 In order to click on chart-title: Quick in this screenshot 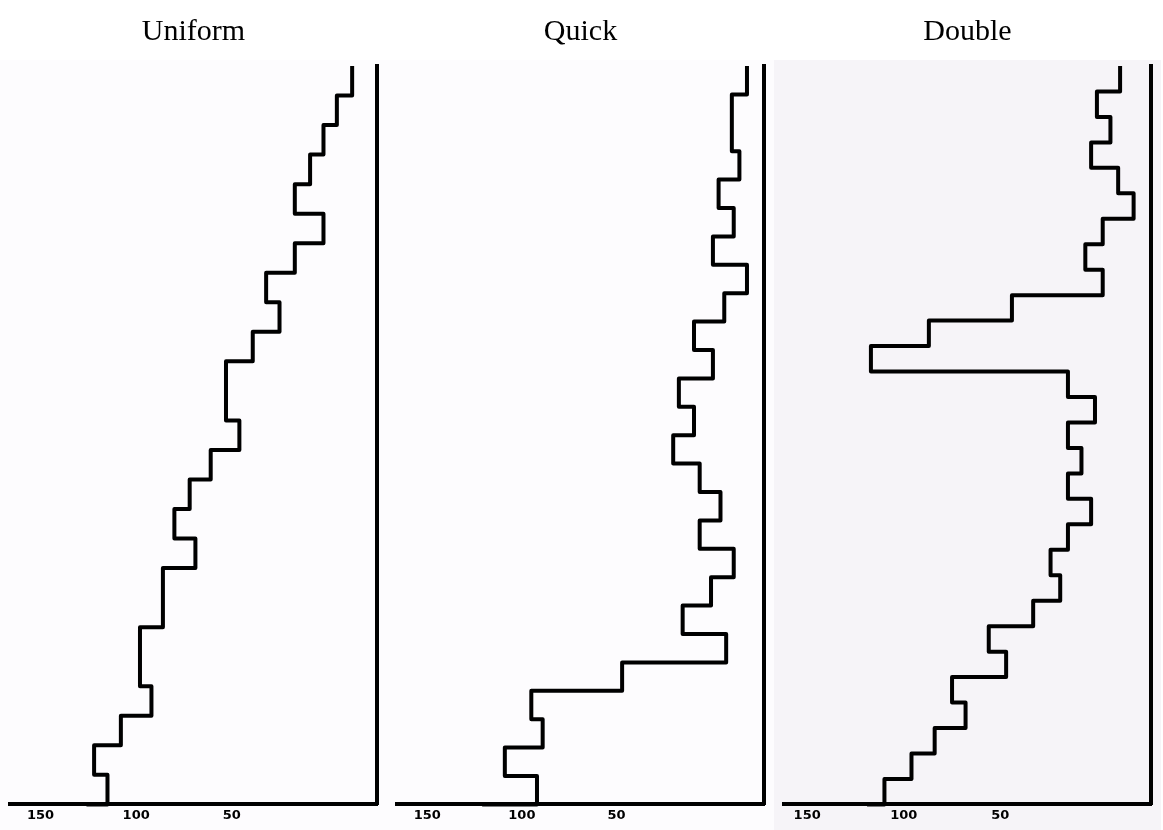, I will do `click(580, 30)`.